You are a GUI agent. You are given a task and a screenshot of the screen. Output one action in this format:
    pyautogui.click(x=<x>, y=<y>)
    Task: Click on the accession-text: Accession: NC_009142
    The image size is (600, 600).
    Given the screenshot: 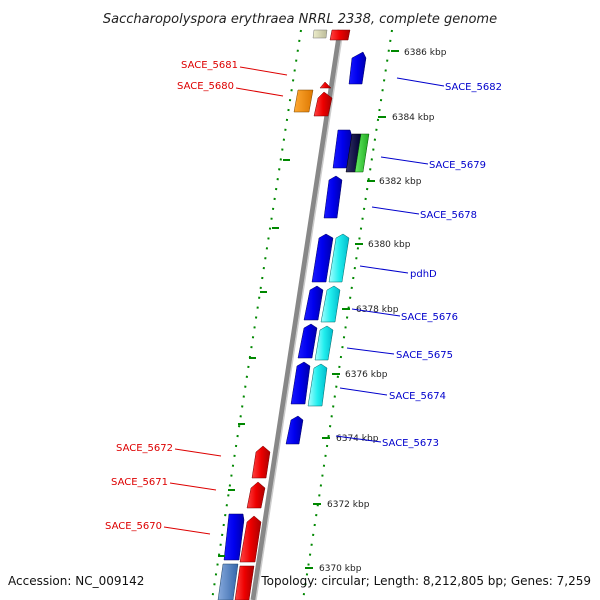 What is the action you would take?
    pyautogui.click(x=76, y=581)
    